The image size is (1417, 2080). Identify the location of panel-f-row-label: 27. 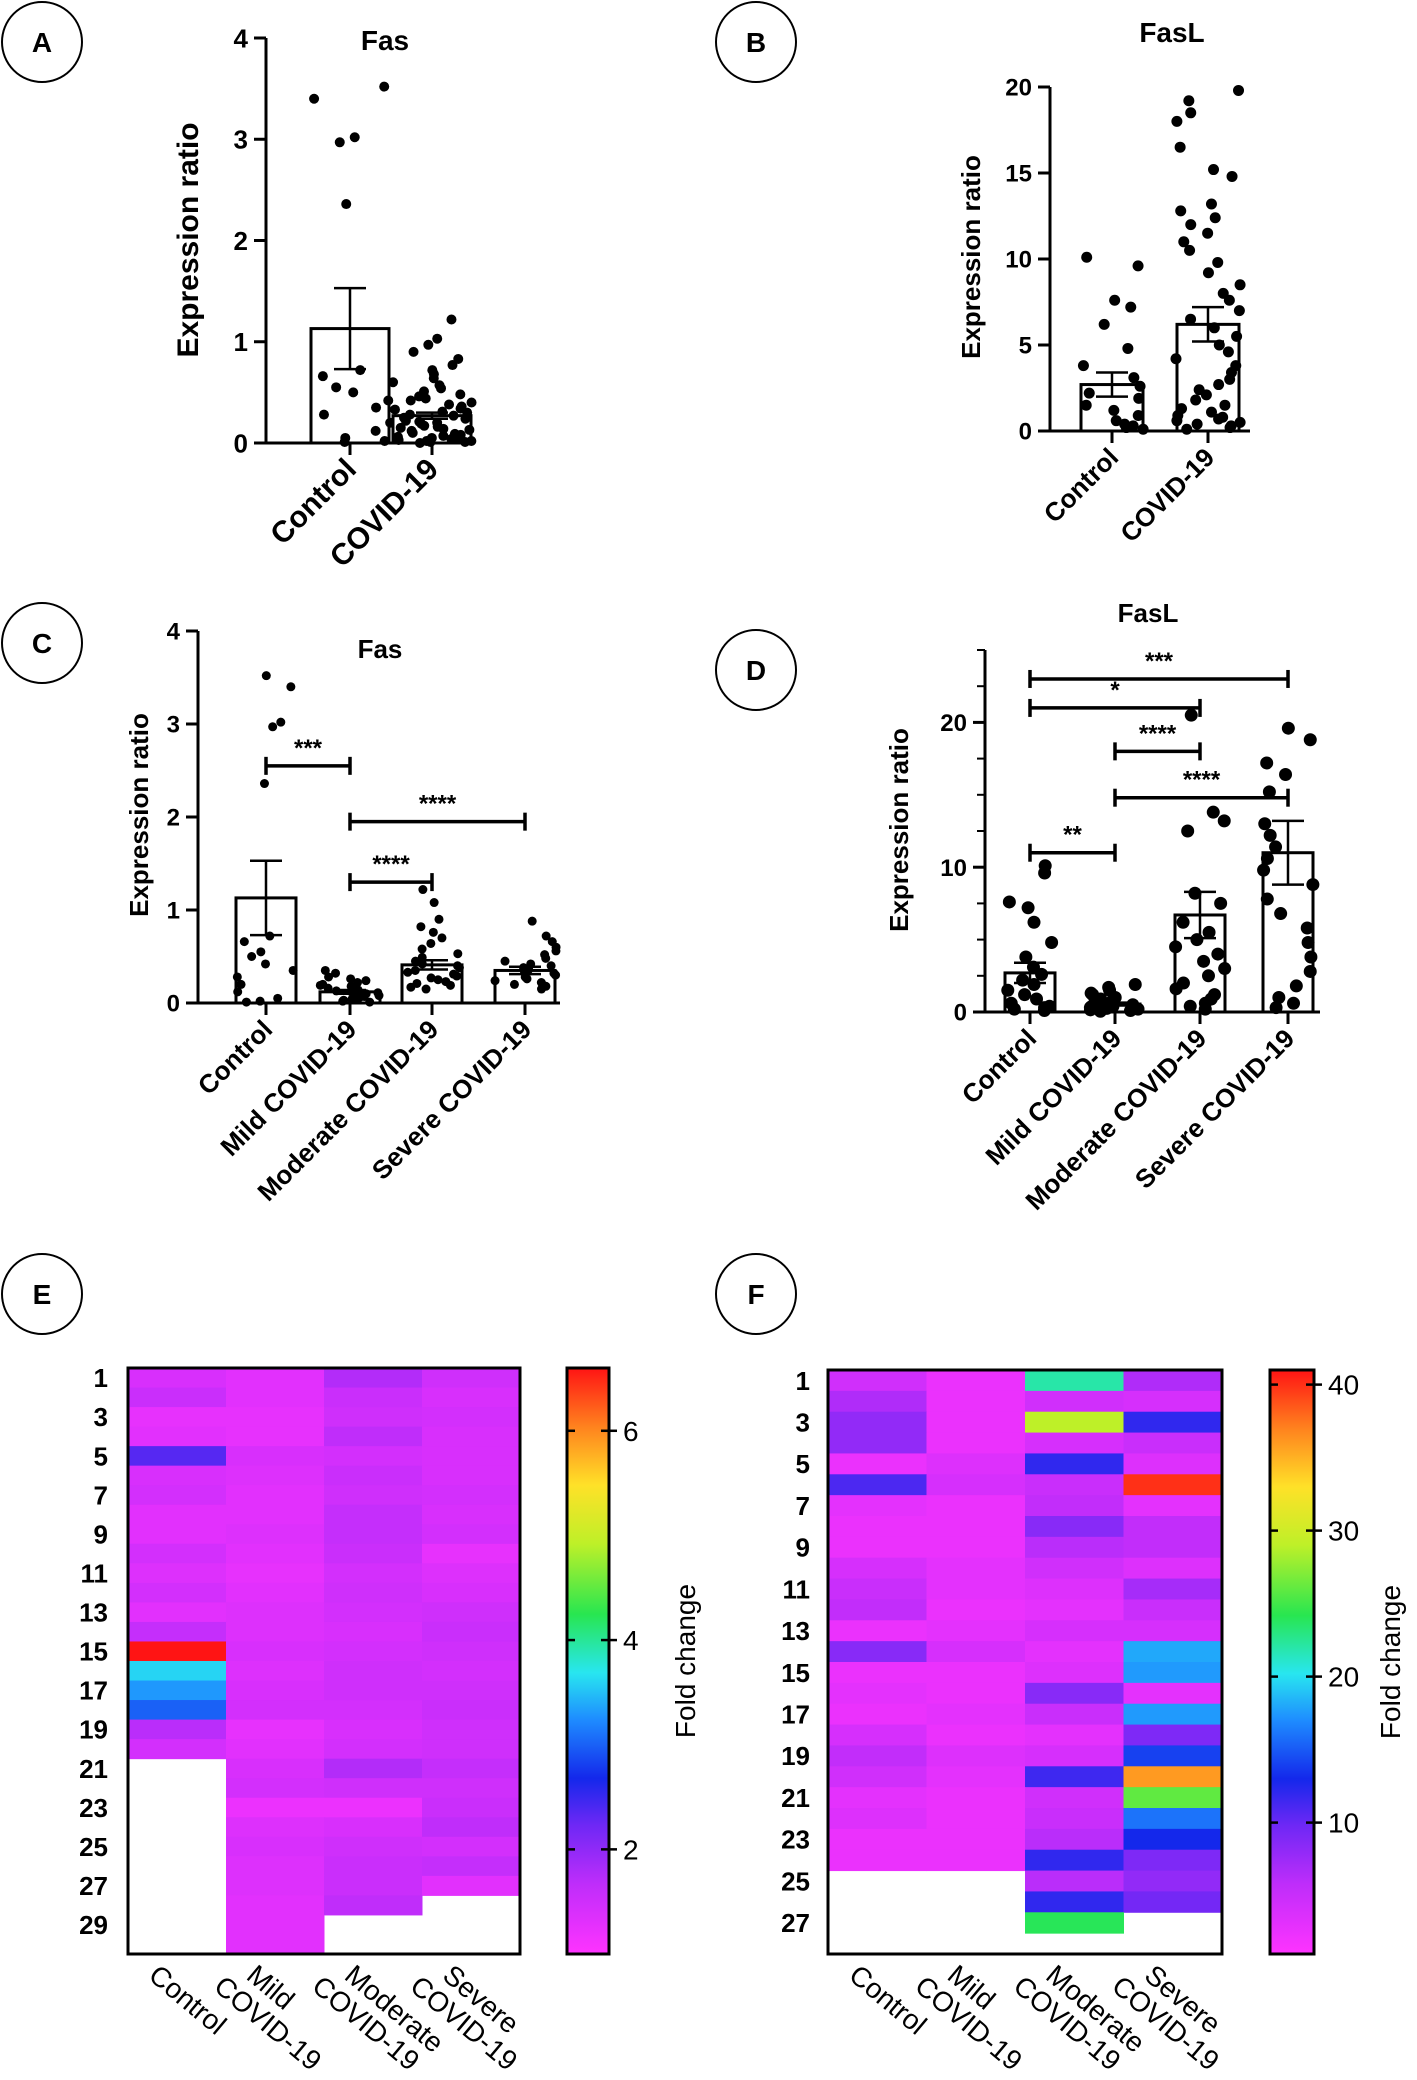
(795, 1923).